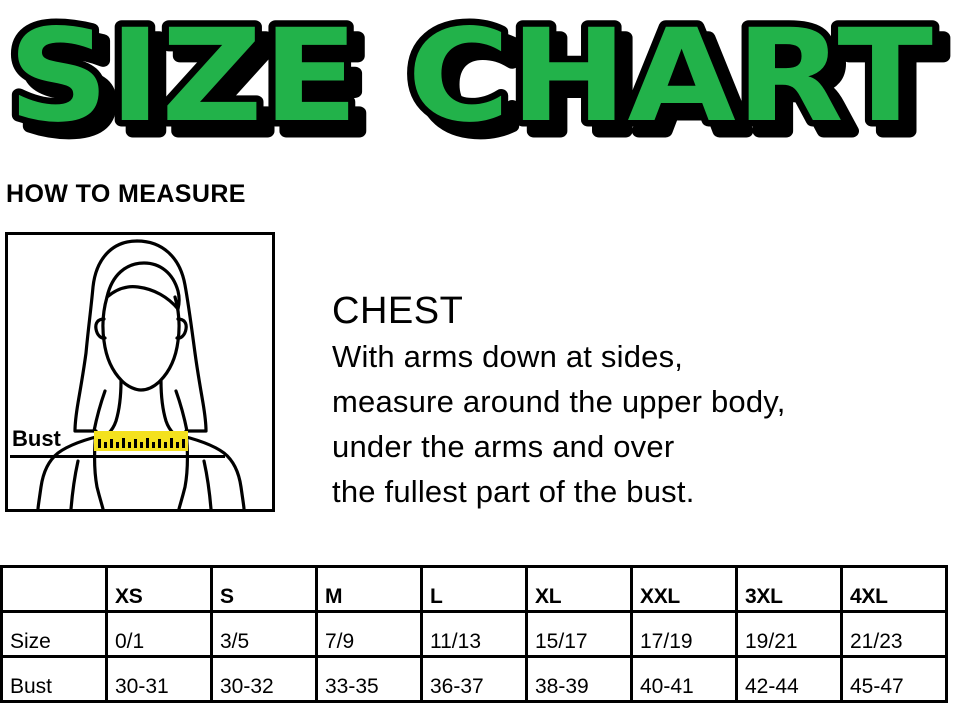  Describe the element at coordinates (264, 679) in the screenshot. I see `cell-bust-s: 30-32` at that location.